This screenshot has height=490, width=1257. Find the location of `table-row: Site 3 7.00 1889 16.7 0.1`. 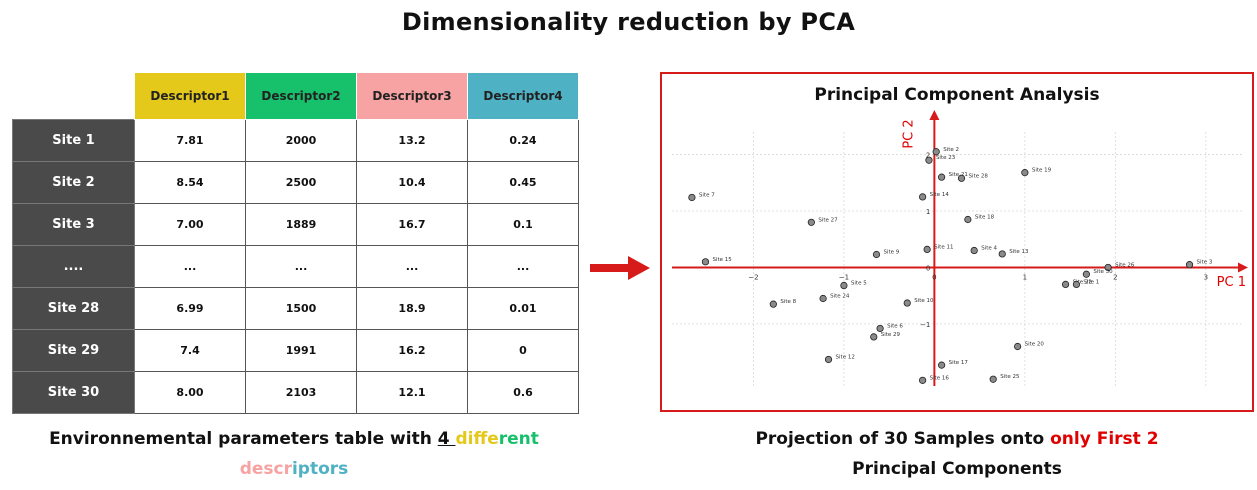

table-row: Site 3 7.00 1889 16.7 0.1 is located at coordinates (295, 224).